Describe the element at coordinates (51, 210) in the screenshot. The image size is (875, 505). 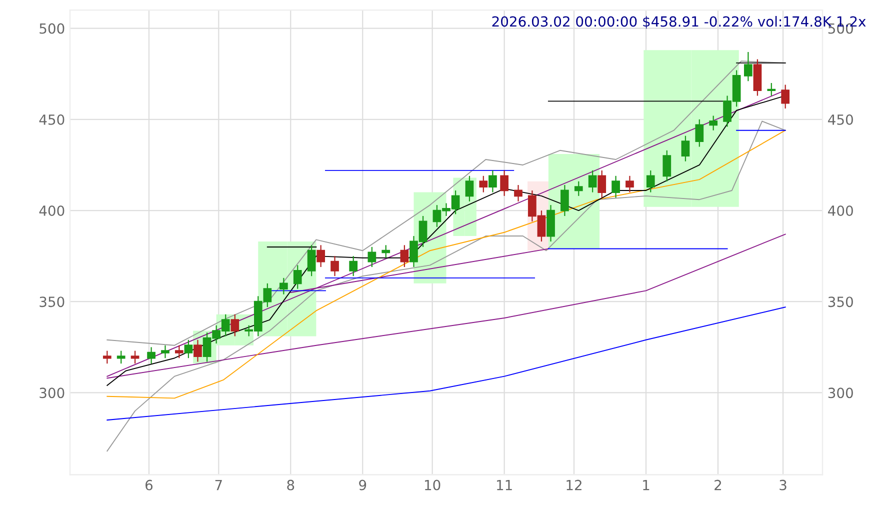
I see `y-tick-label: 400` at that location.